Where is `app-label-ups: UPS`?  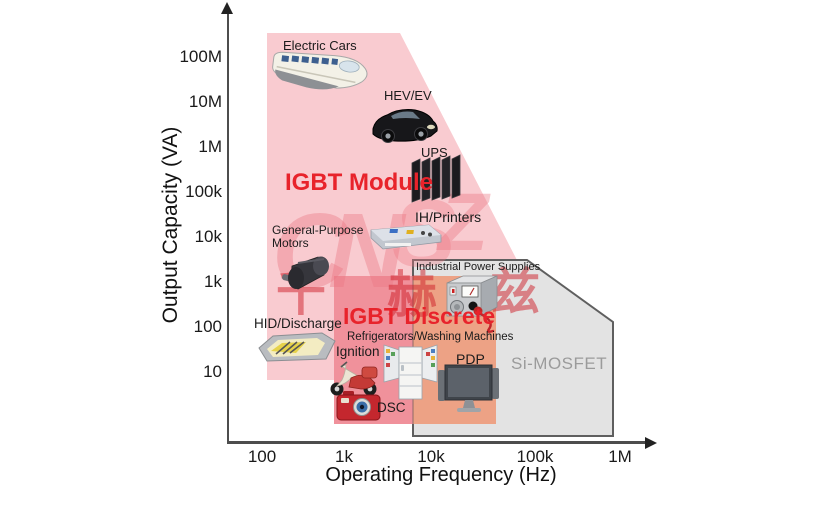 app-label-ups: UPS is located at coordinates (434, 152).